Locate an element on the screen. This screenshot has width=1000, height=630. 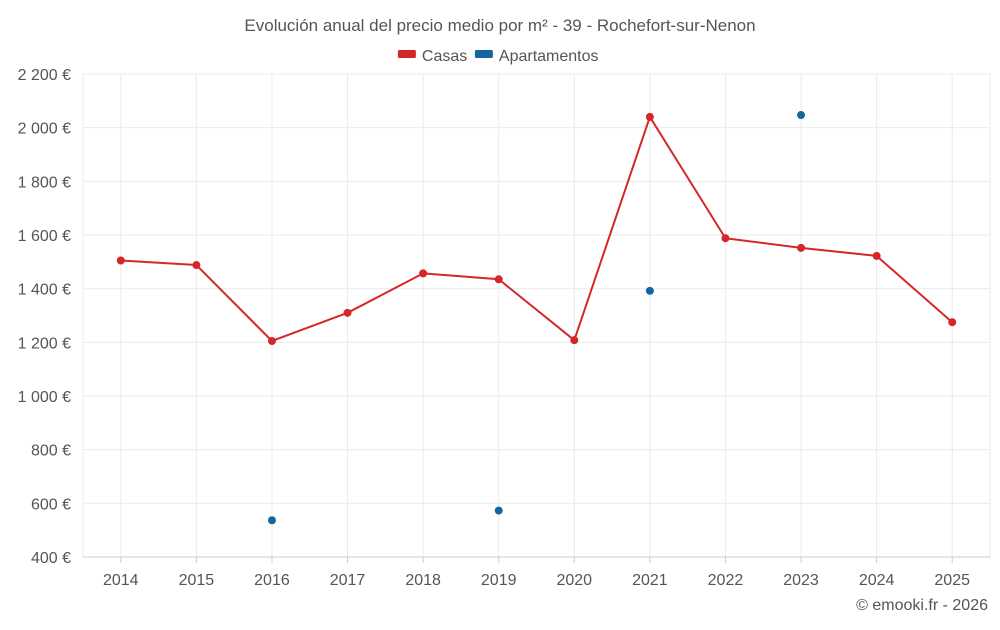
x-tick-label: 2020 is located at coordinates (574, 580).